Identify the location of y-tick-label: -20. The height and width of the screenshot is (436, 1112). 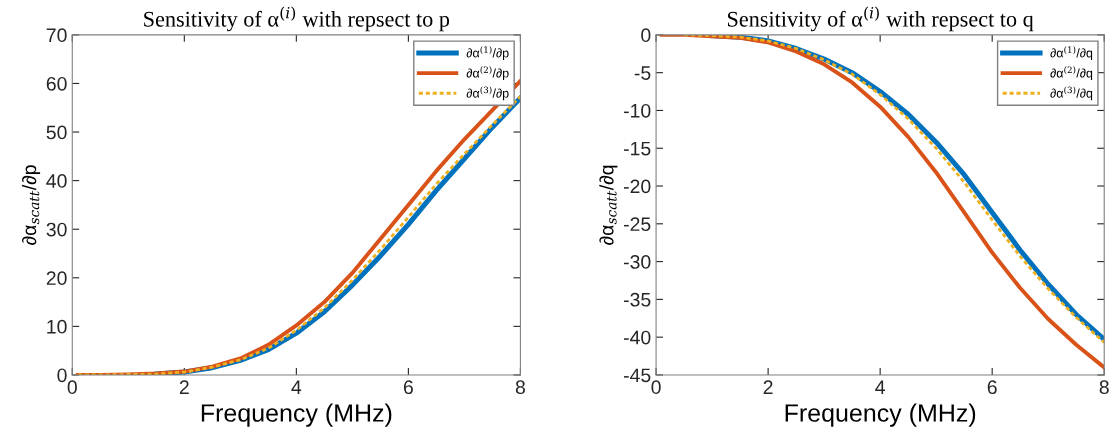
(637, 186).